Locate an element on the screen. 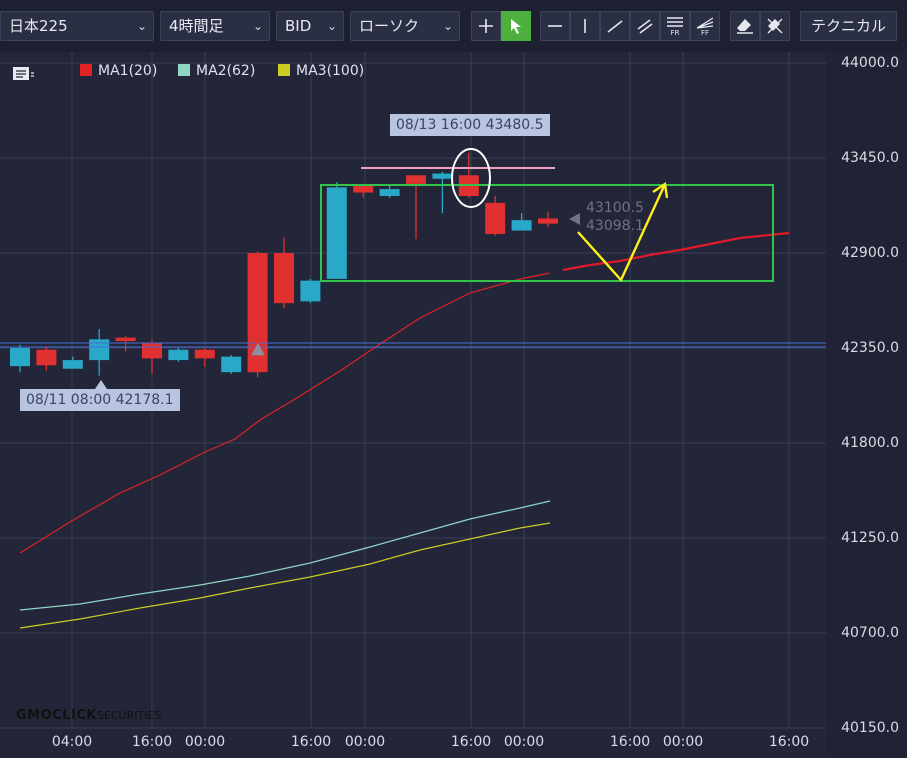 The height and width of the screenshot is (758, 907). toolbar: 日本225 ⌄ 4時間足 ⌄ BID ⌄ ローソク ⌄ FR FF is located at coordinates (453, 26).